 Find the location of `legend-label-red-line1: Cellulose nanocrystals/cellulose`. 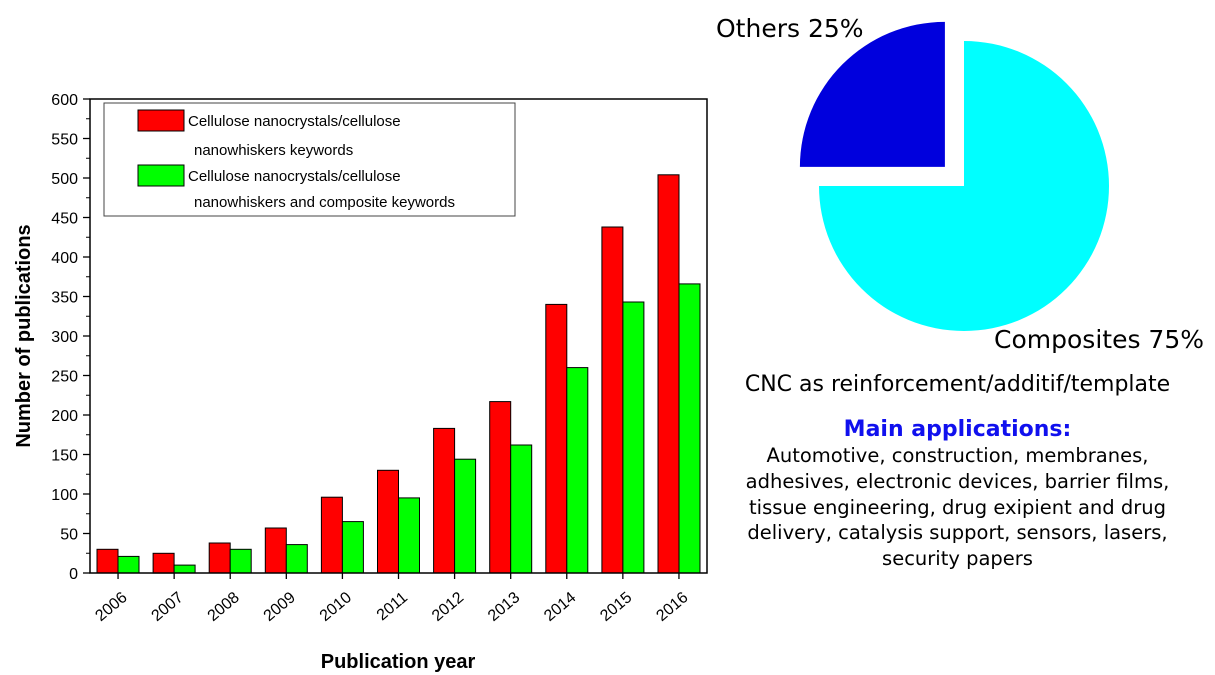

legend-label-red-line1: Cellulose nanocrystals/cellulose is located at coordinates (294, 121).